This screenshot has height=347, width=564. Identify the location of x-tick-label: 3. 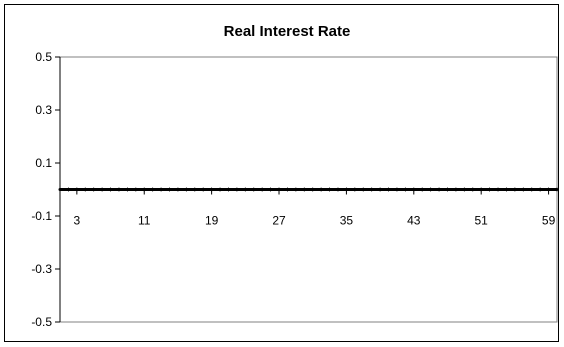
(77, 221).